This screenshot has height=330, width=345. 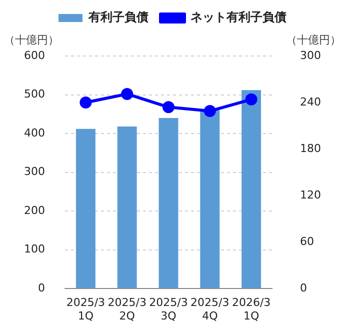 What do you see at coordinates (34, 133) in the screenshot?
I see `y-tick-label: 400` at bounding box center [34, 133].